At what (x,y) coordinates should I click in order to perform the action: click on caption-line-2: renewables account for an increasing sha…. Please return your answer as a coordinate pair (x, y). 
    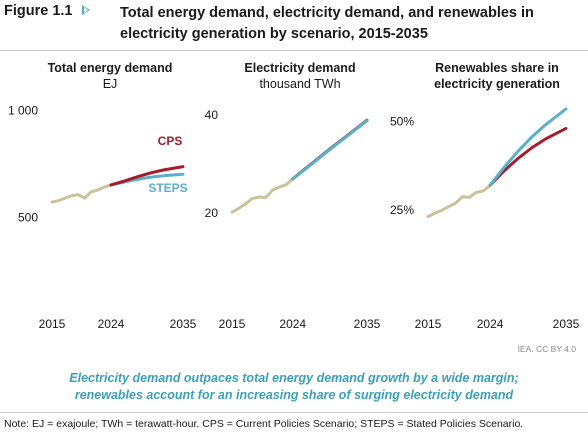
    Looking at the image, I should click on (294, 395).